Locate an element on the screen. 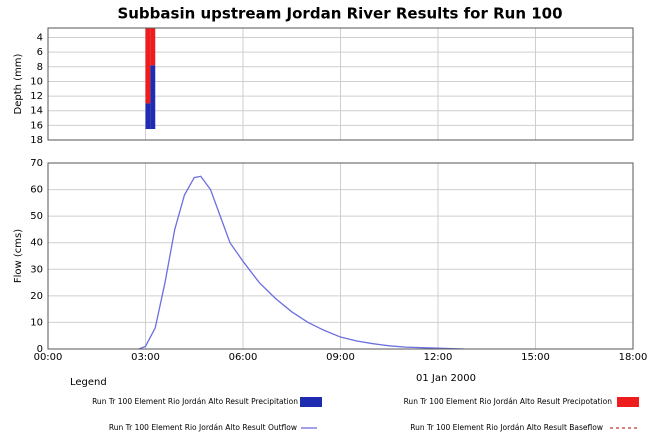 The image size is (665, 437). y-axis-label: Flow (cms) is located at coordinates (18, 256).